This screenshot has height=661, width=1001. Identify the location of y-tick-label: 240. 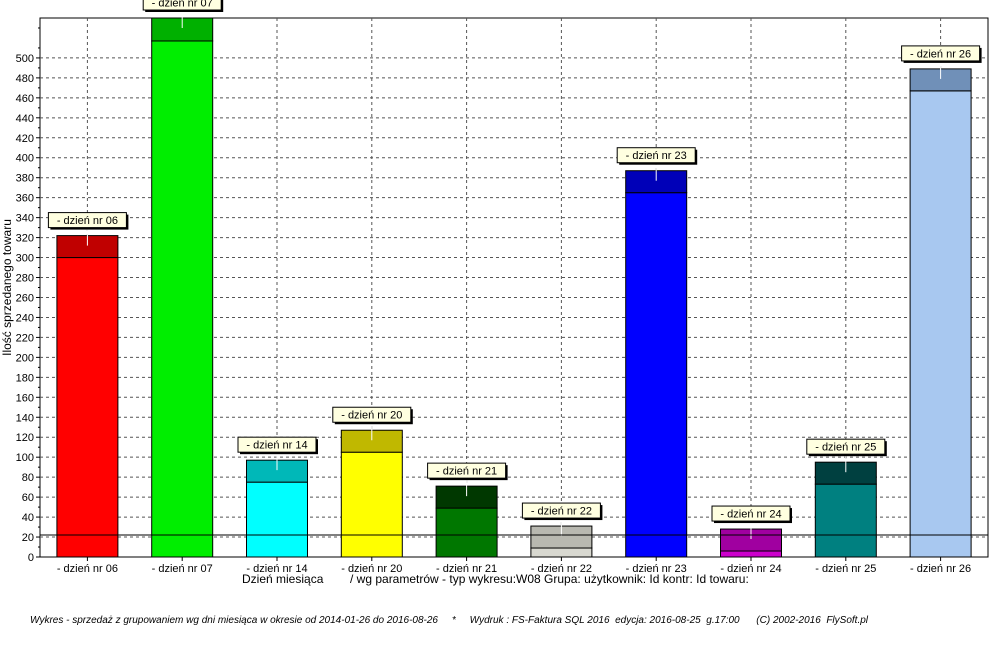
(25, 318).